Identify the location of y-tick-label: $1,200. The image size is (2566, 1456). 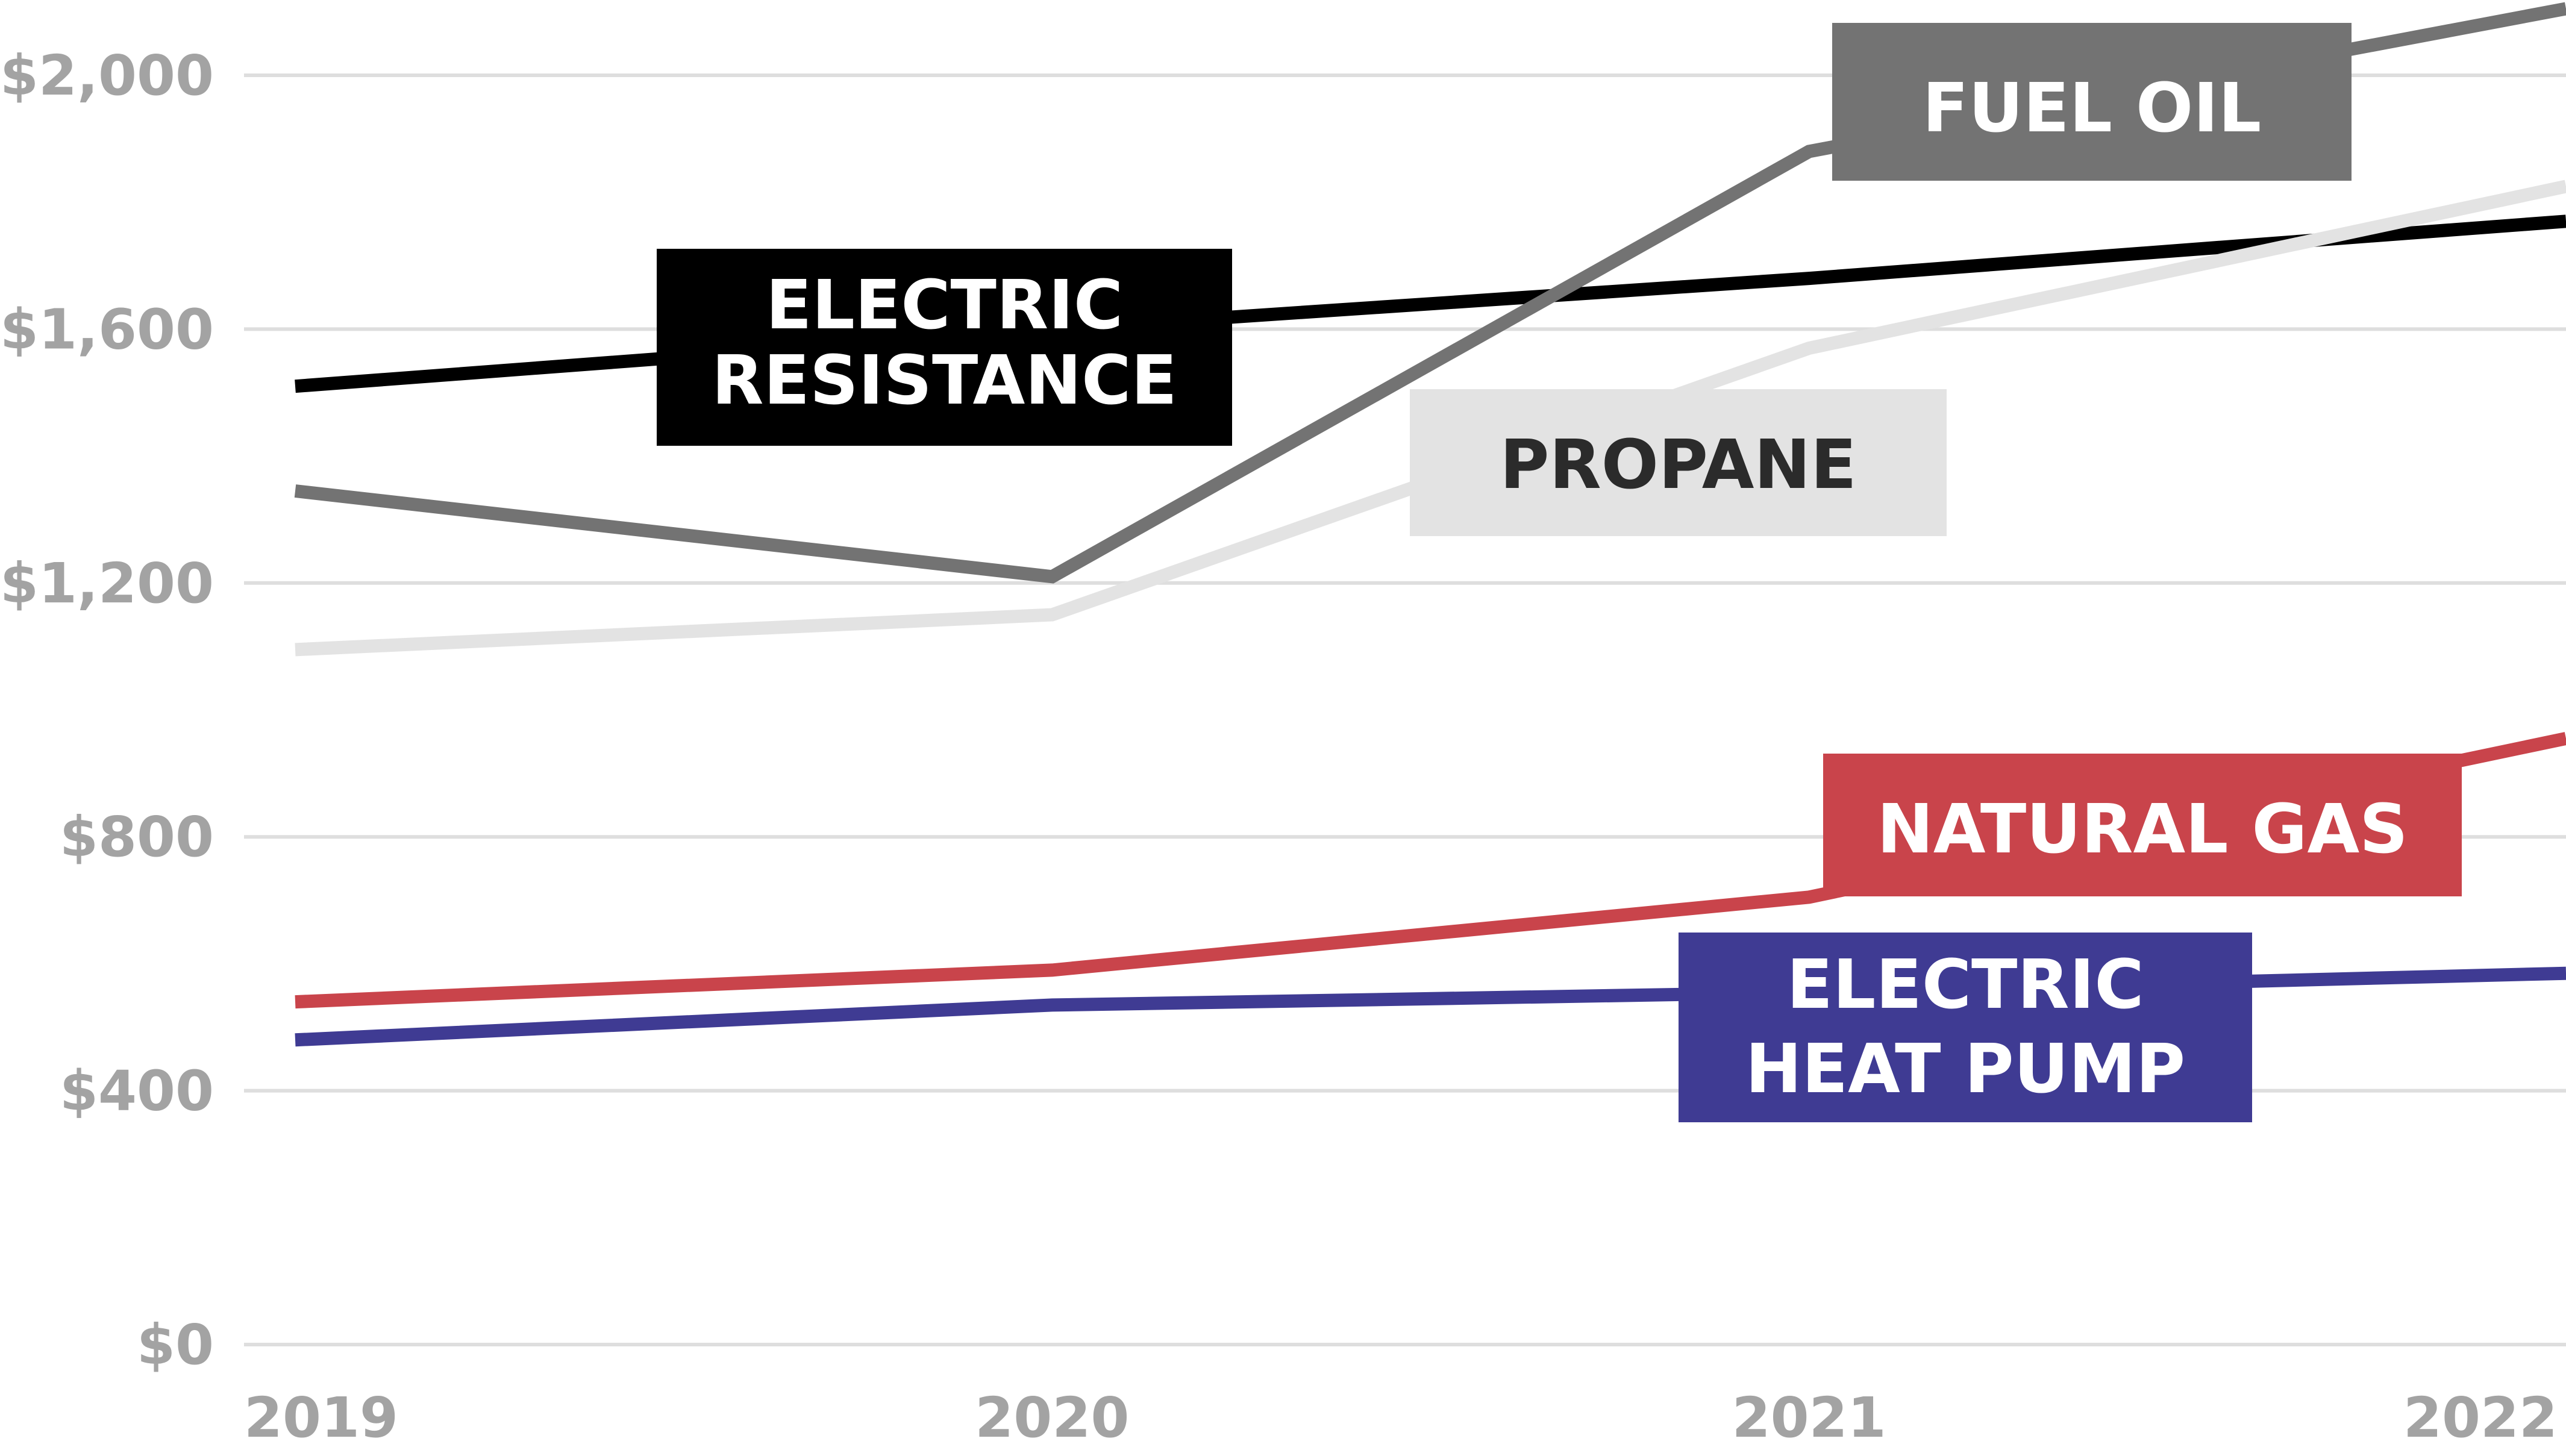
(107, 584).